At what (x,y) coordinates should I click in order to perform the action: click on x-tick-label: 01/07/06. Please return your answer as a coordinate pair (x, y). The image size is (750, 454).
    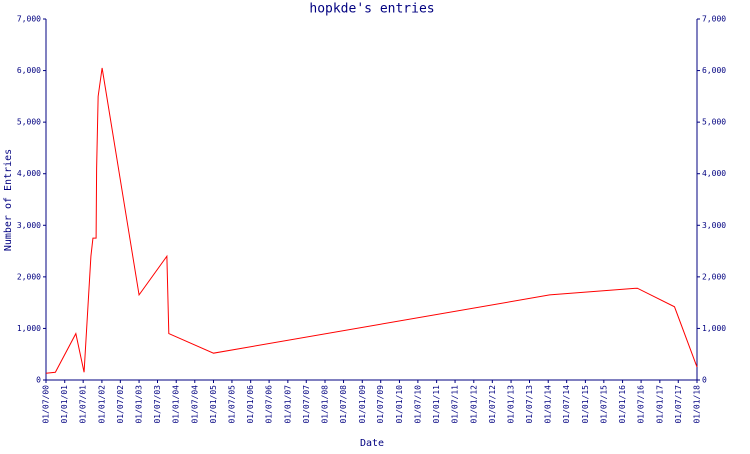
    Looking at the image, I should click on (269, 404).